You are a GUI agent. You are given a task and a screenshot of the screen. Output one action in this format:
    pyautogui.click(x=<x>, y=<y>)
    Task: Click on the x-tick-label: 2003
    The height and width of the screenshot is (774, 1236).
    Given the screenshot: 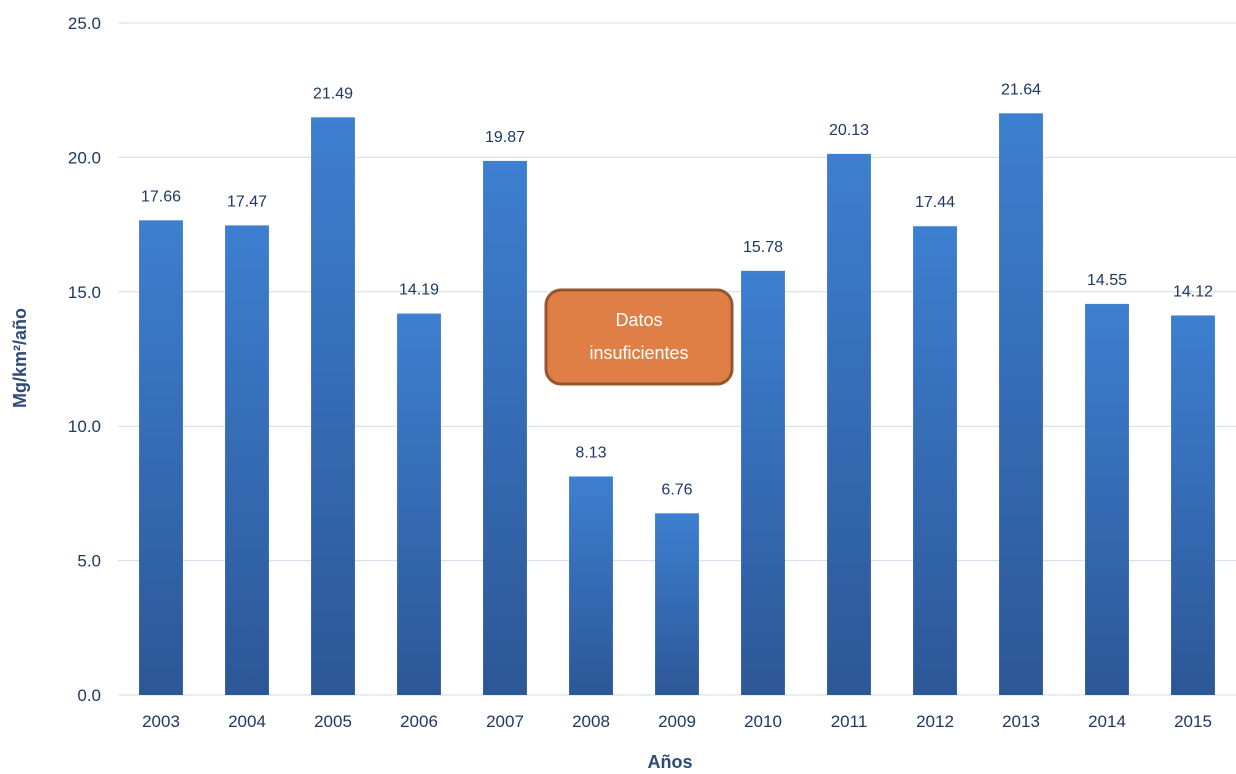 What is the action you would take?
    pyautogui.click(x=161, y=721)
    